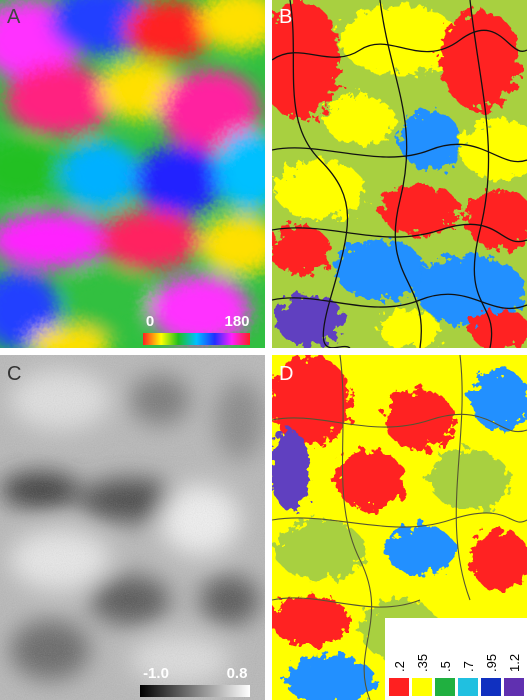 The width and height of the screenshot is (527, 700). Describe the element at coordinates (514, 663) in the screenshot. I see `legend-label: 1.2` at that location.